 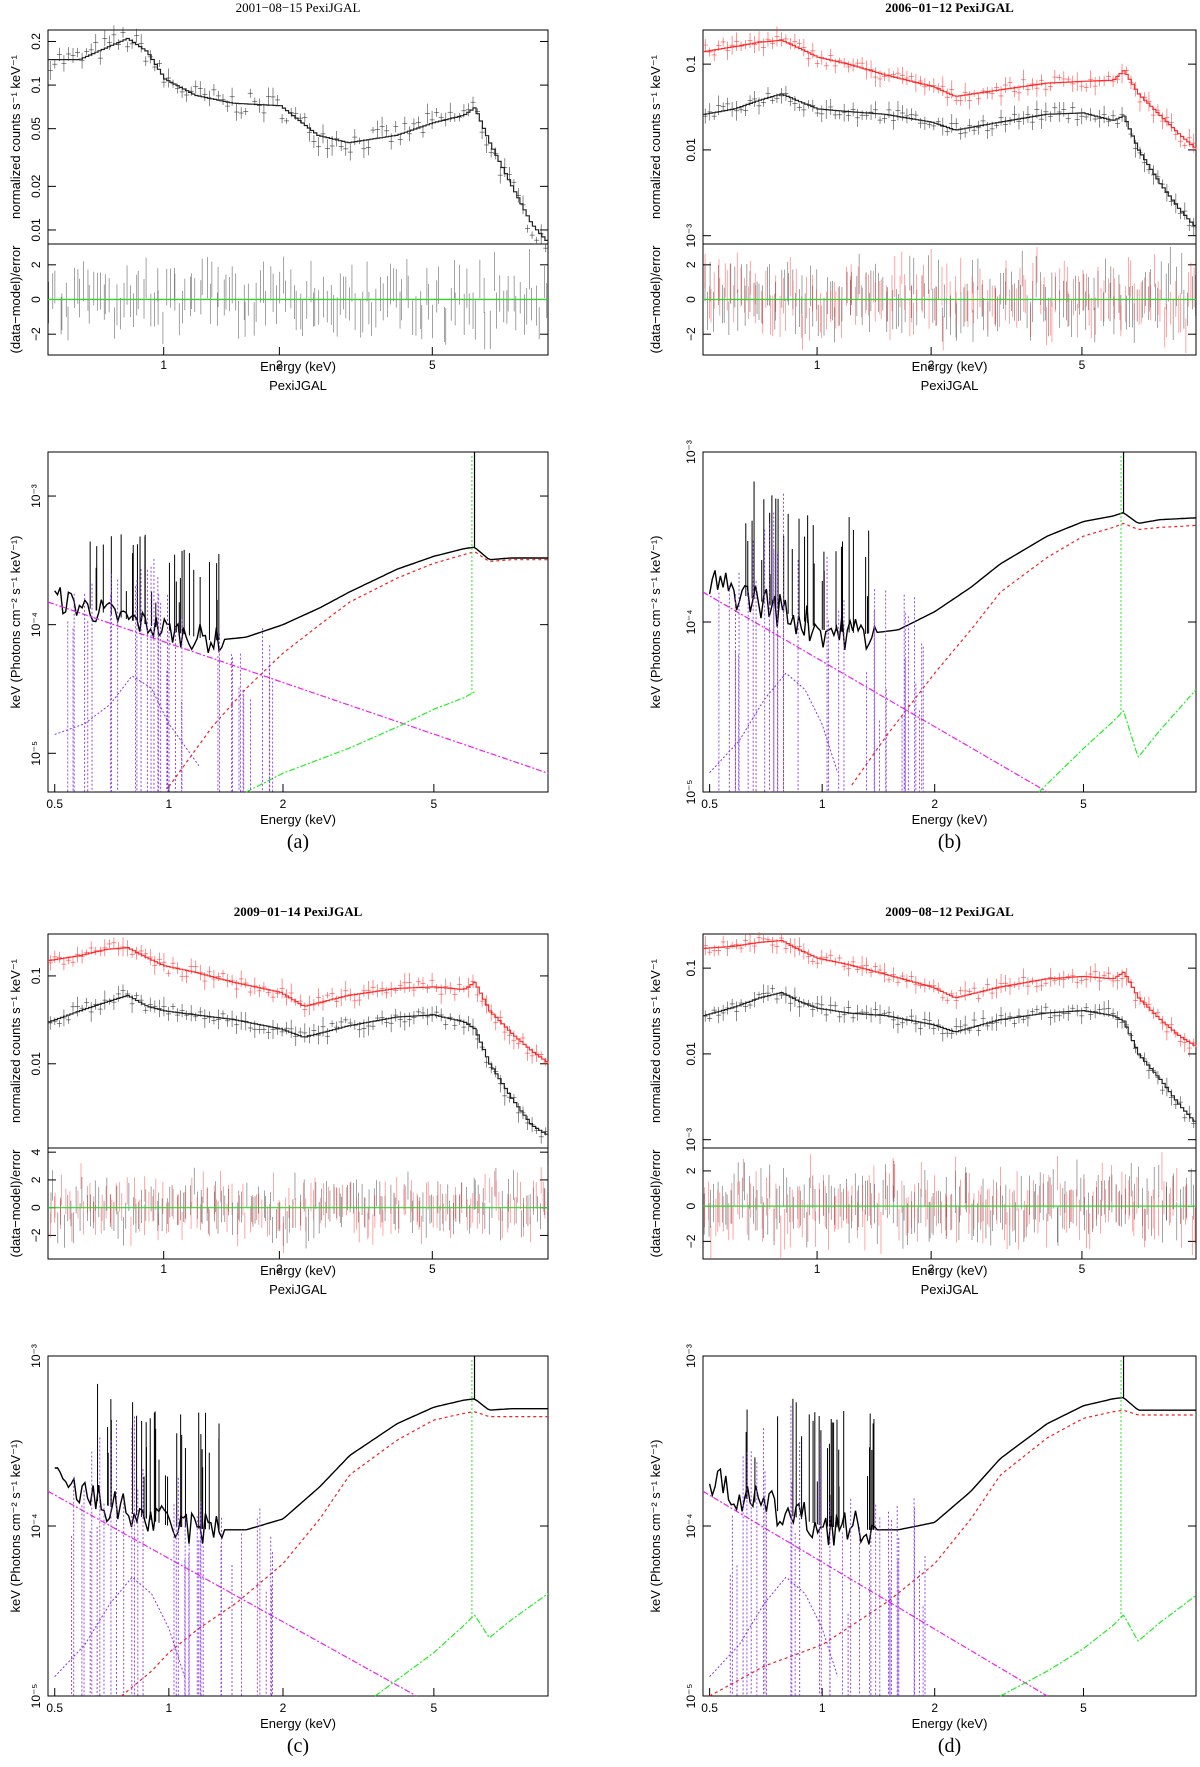 What do you see at coordinates (949, 7) in the screenshot?
I see `panel-title: 2006−01−12 PexiJGAL` at bounding box center [949, 7].